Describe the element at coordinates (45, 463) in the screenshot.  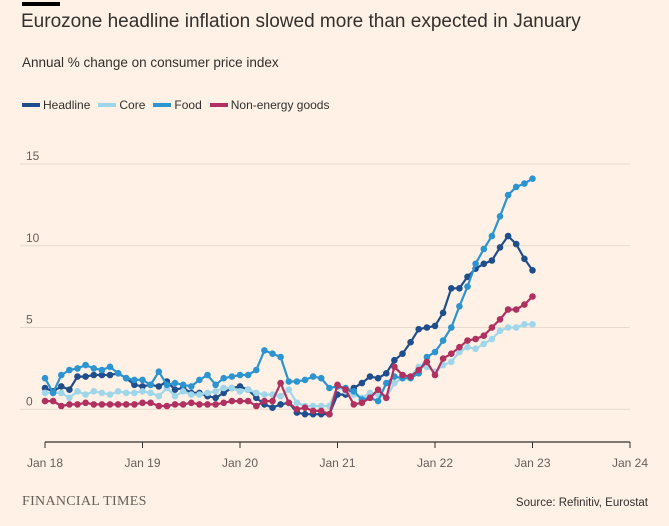
I see `x-tick-label: Jan 18` at that location.